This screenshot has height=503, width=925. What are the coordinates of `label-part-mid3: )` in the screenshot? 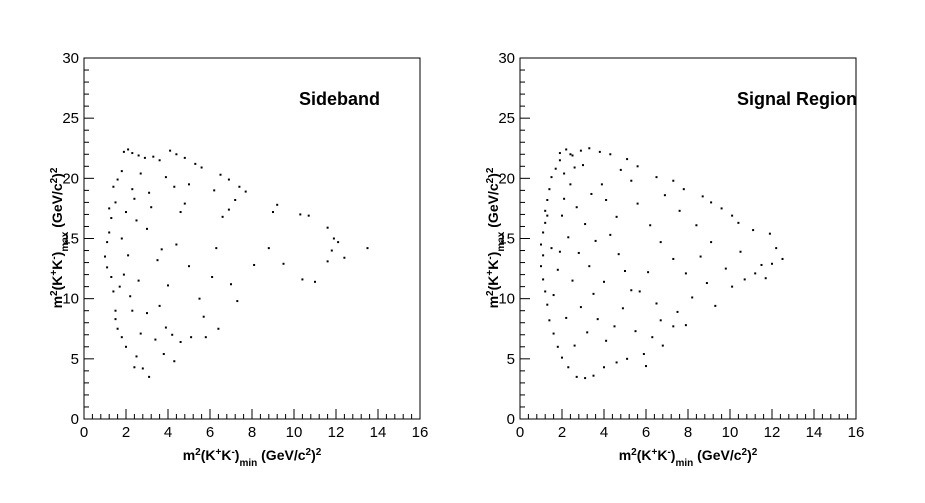 It's located at (673, 455).